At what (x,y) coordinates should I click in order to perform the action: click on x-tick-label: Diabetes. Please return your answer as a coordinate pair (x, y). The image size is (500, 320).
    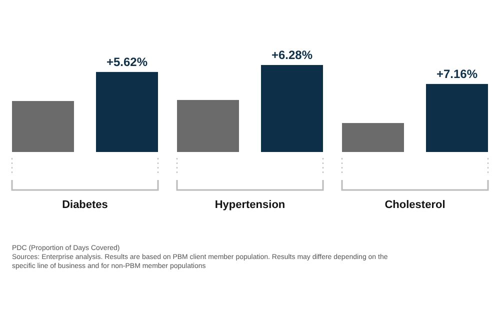
    Looking at the image, I should click on (85, 205).